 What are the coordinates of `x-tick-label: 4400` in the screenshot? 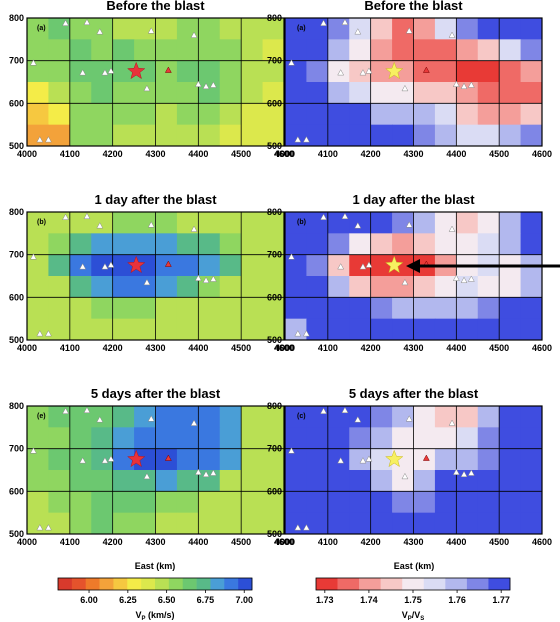 It's located at (198, 348).